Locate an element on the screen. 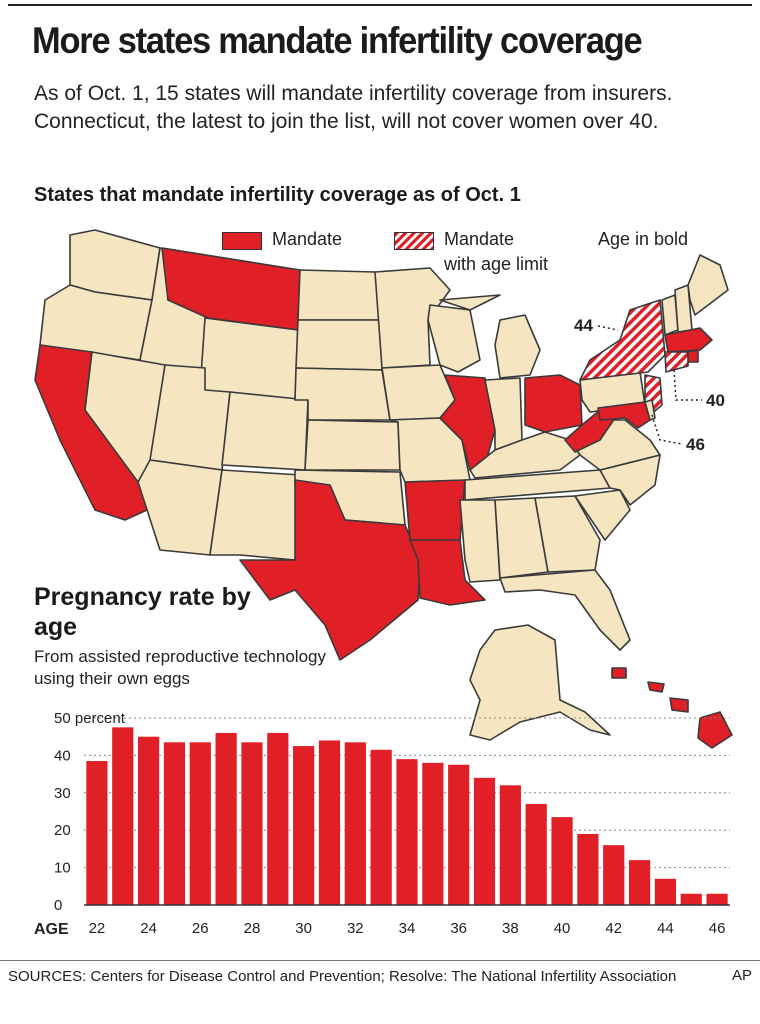 Image resolution: width=760 pixels, height=1024 pixels. top-rule is located at coordinates (380, 5).